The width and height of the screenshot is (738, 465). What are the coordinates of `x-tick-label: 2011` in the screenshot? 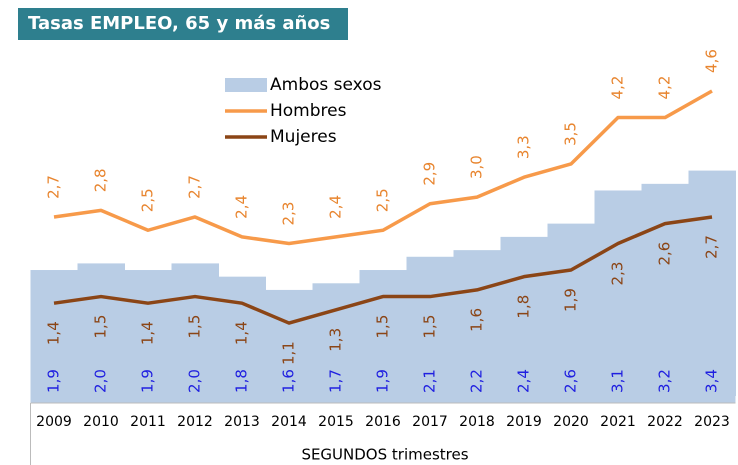 It's located at (148, 422).